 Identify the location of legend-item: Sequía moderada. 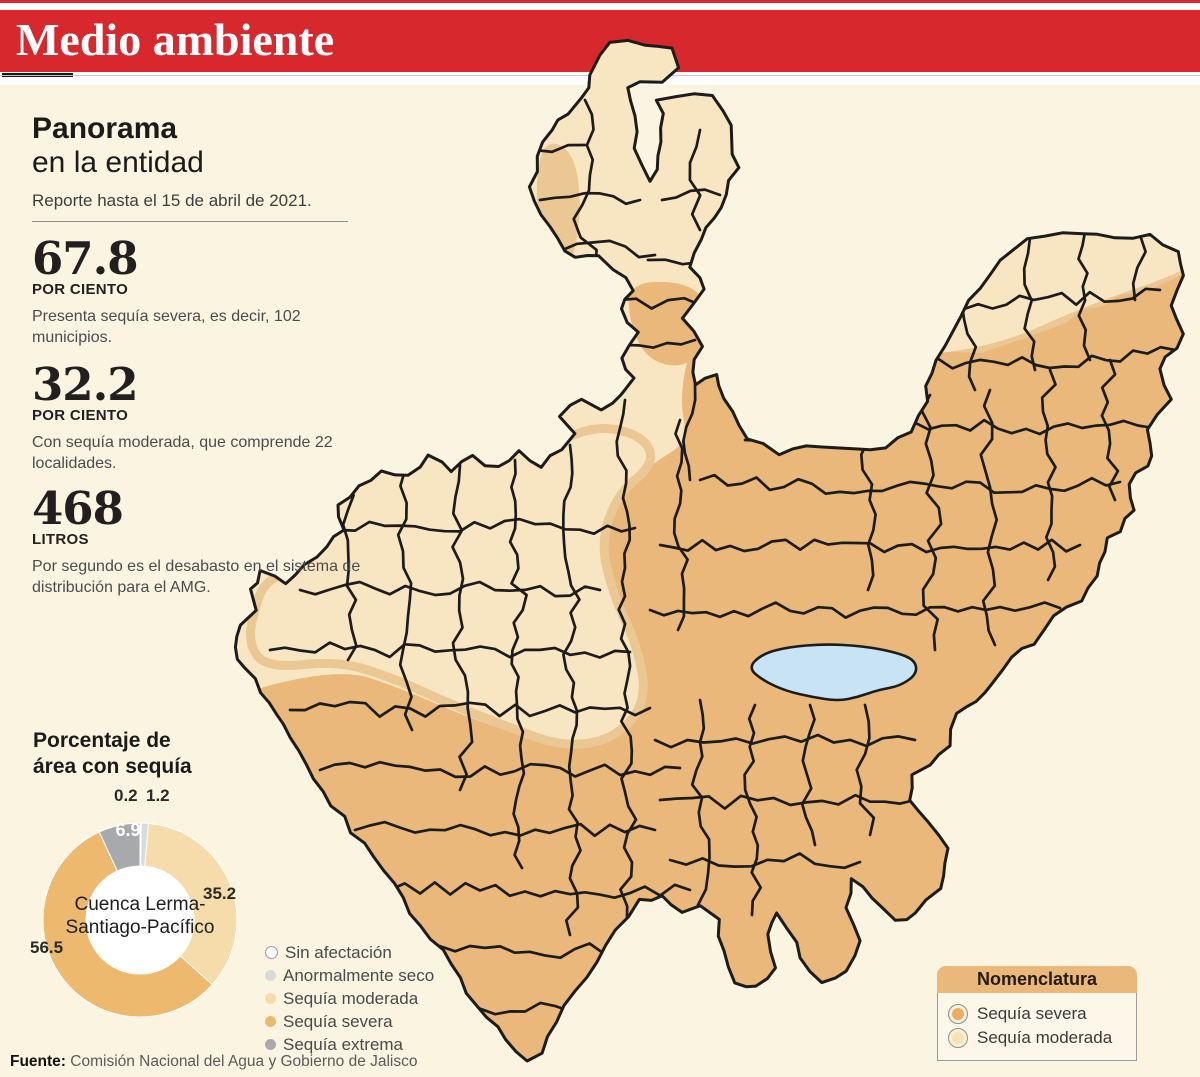
(349, 998).